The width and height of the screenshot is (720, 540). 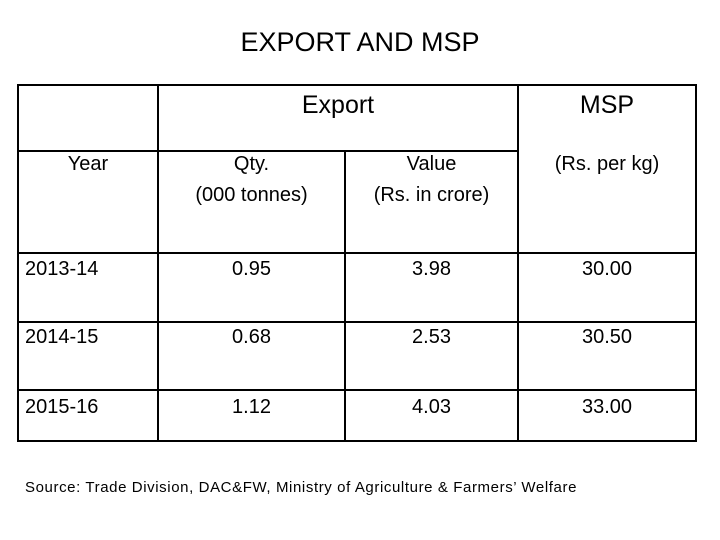 I want to click on table-row-3-value: 4.03, so click(x=431, y=407).